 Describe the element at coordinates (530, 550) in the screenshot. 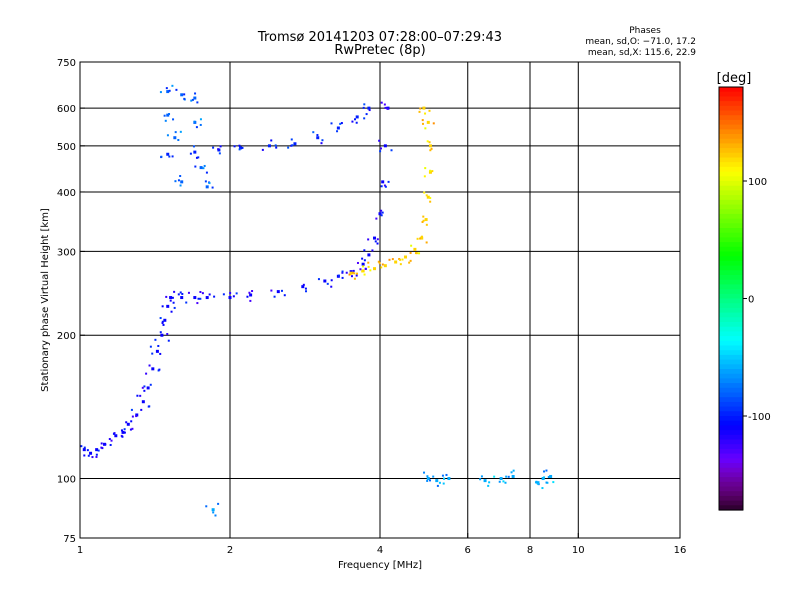

I see `x-tick-label: 8` at that location.